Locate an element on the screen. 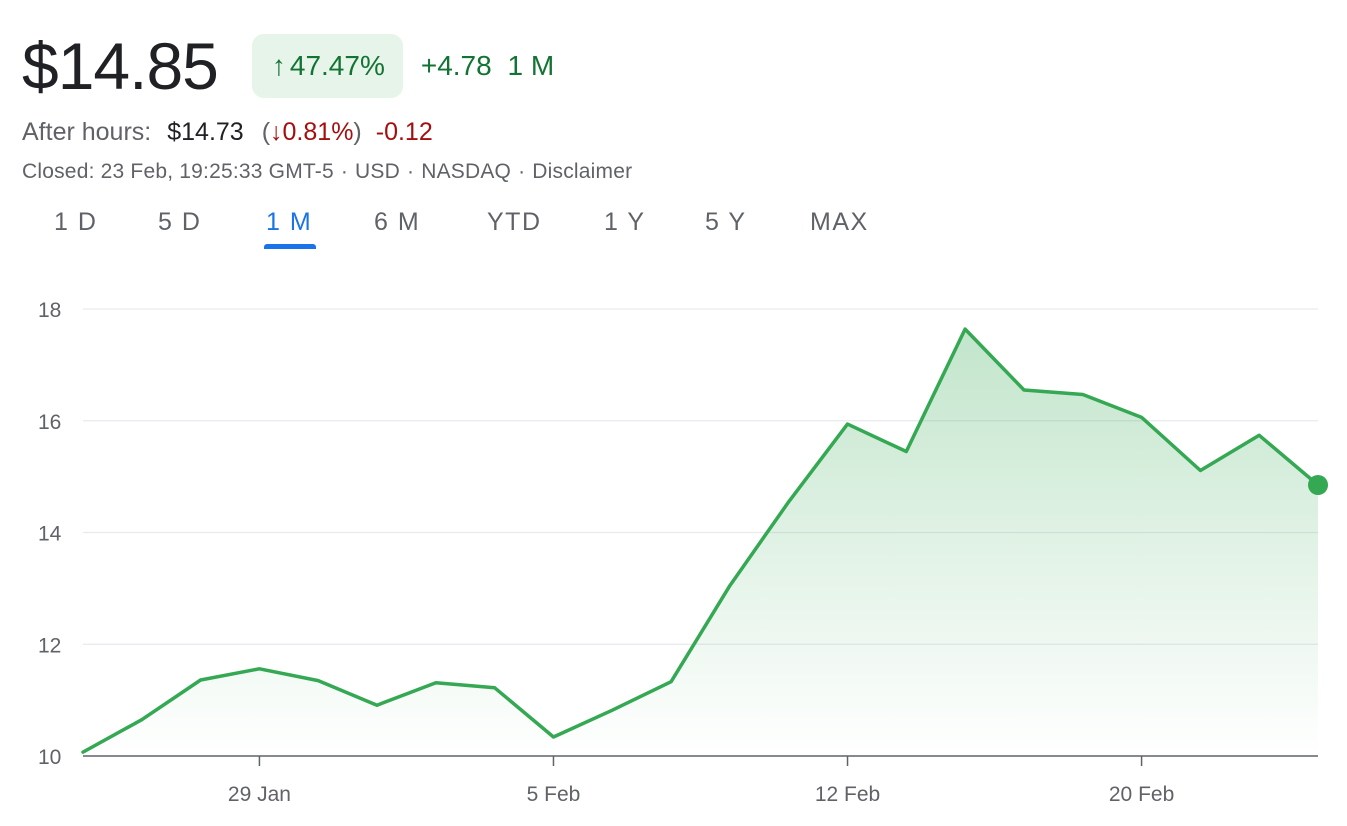 Image resolution: width=1347 pixels, height=826 pixels. y-tick-label: 12 is located at coordinates (49, 645).